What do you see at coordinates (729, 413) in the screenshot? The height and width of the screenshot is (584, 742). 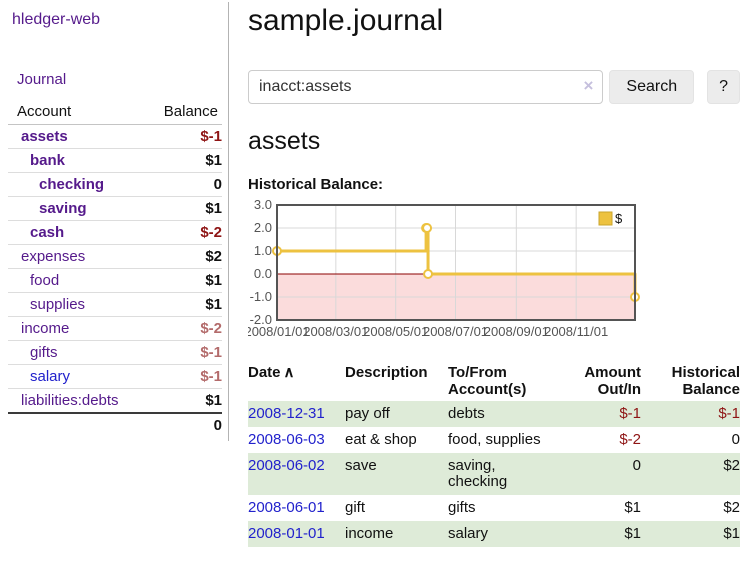 I see `transaction-balance: $-1` at bounding box center [729, 413].